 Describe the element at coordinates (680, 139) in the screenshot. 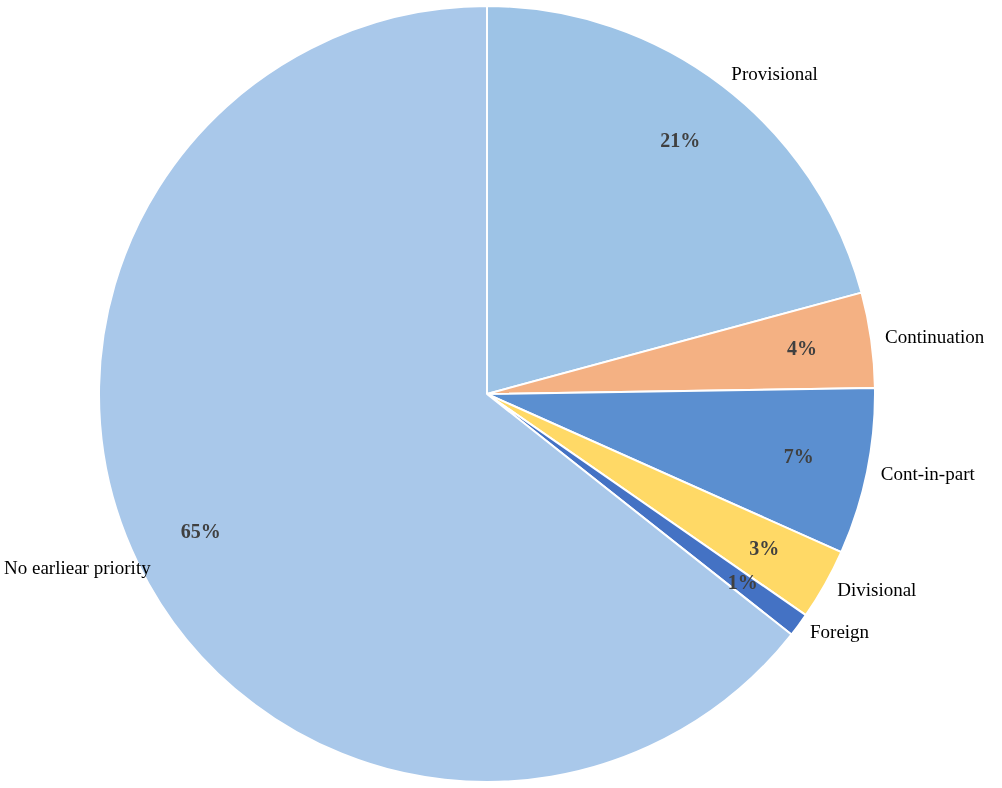

I see `data-label: 21%` at that location.